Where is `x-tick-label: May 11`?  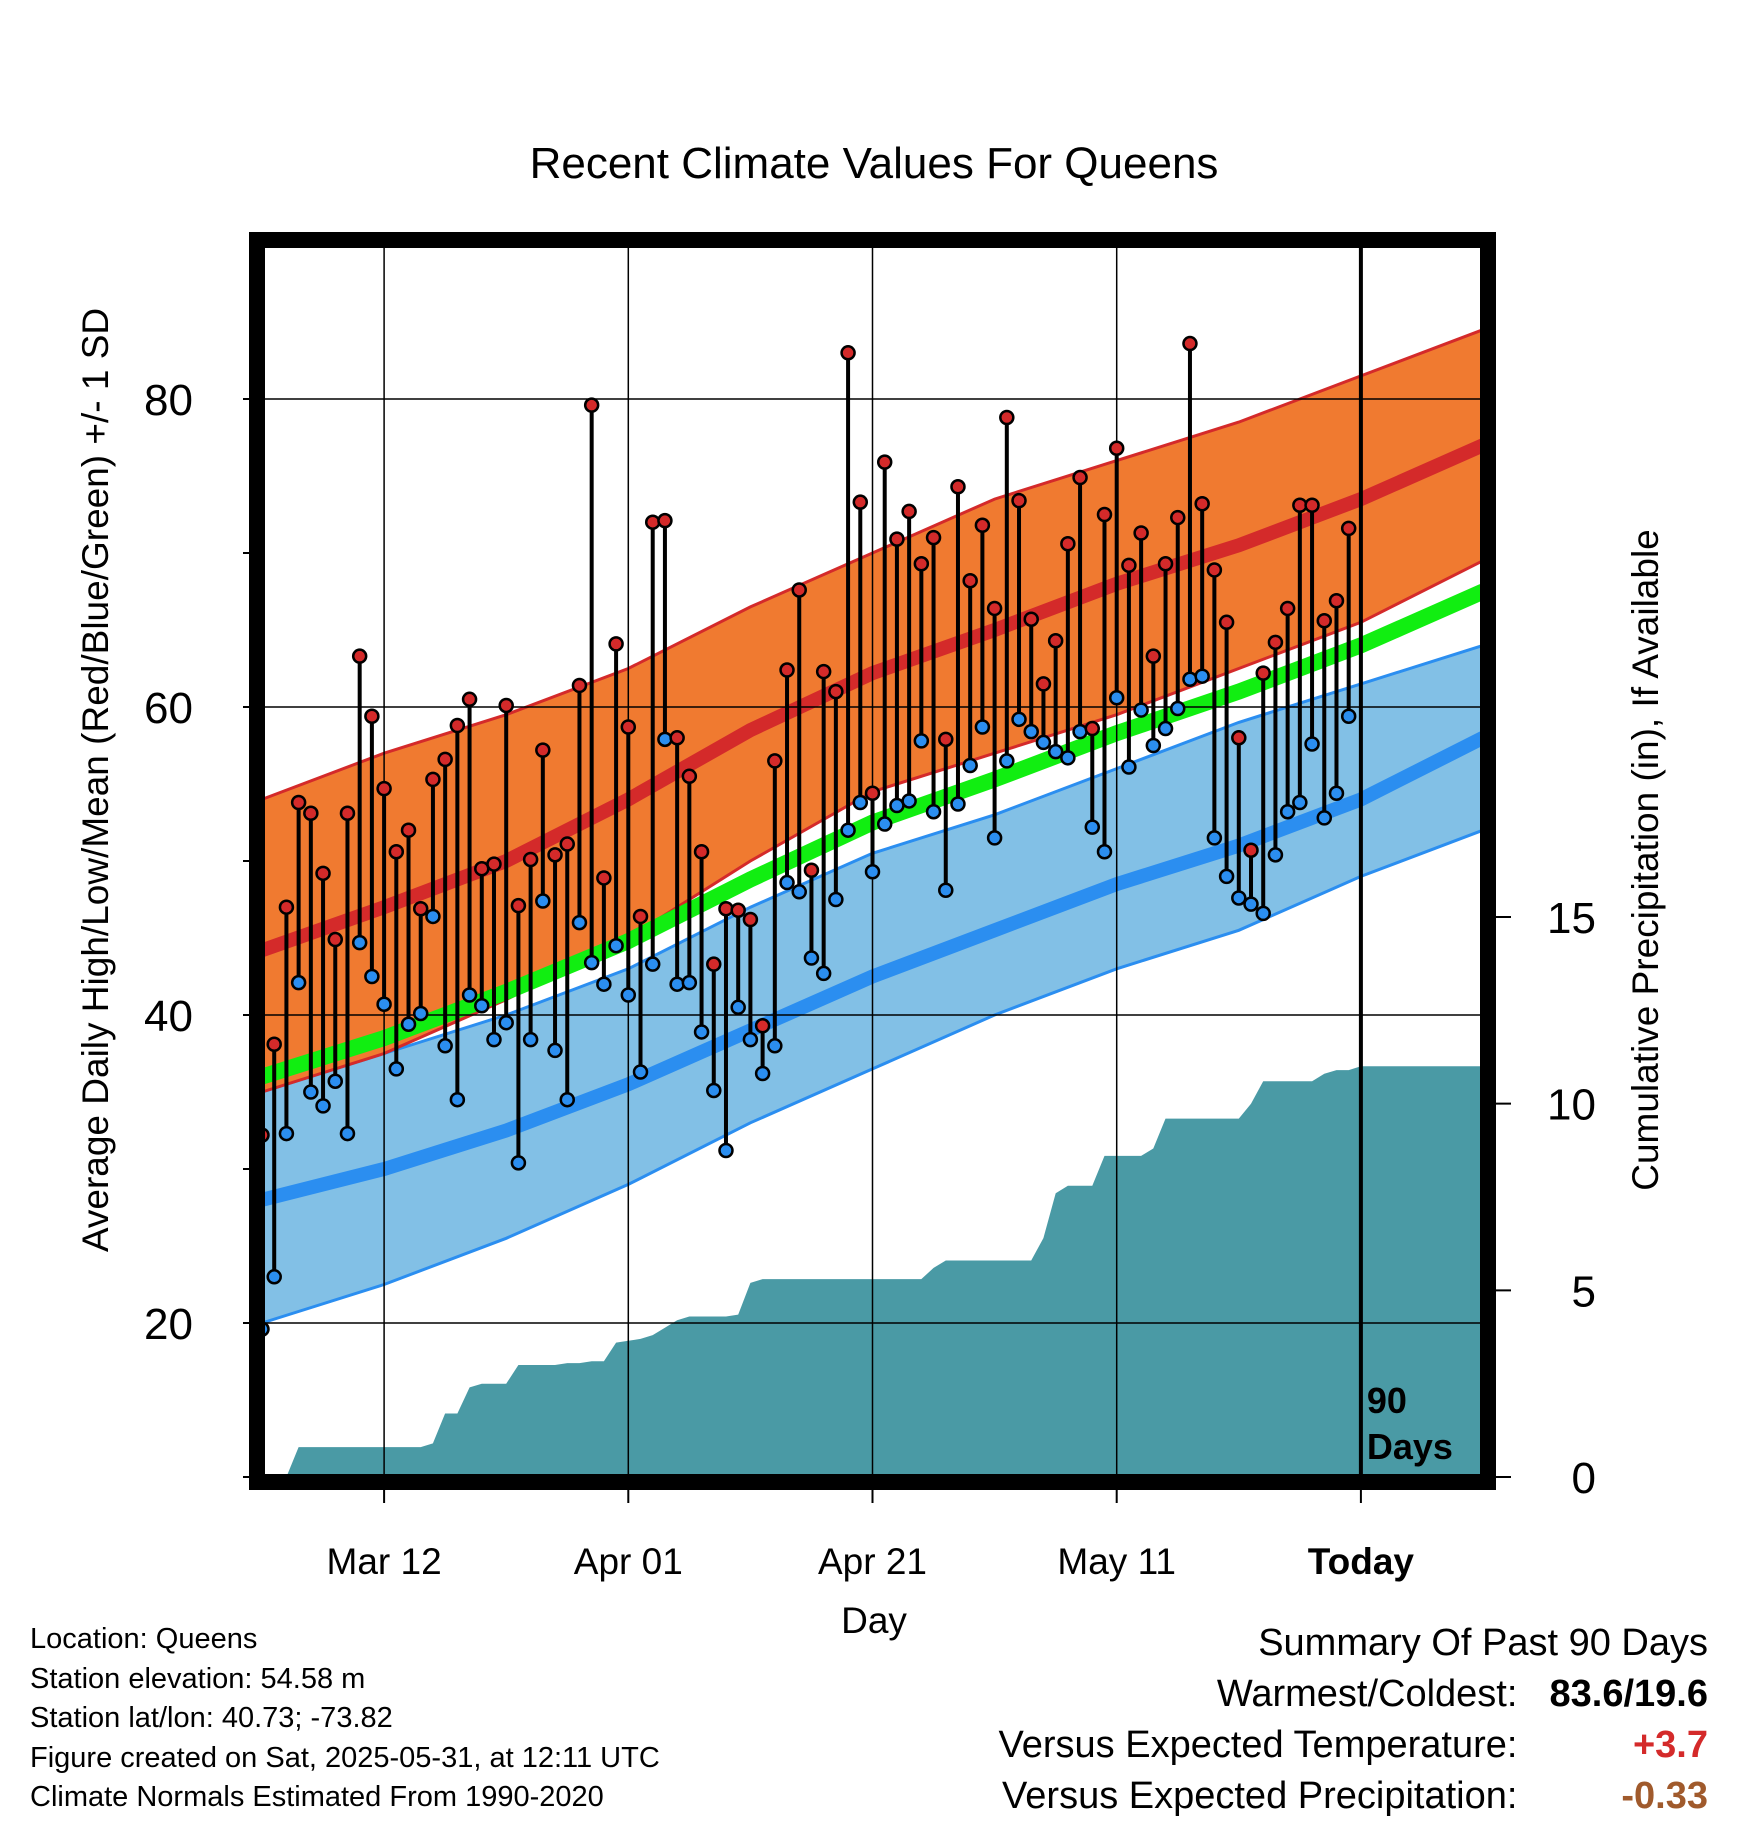 x-tick-label: May 11 is located at coordinates (1116, 1561).